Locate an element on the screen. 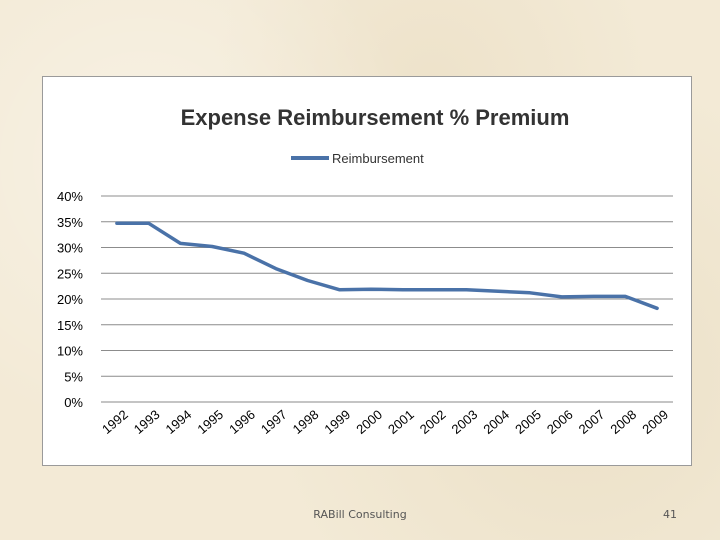 This screenshot has width=720, height=540. y-axis-ticks: 0% 5% 10% 15% 20% 25% 30% 35% 40% is located at coordinates (70, 299).